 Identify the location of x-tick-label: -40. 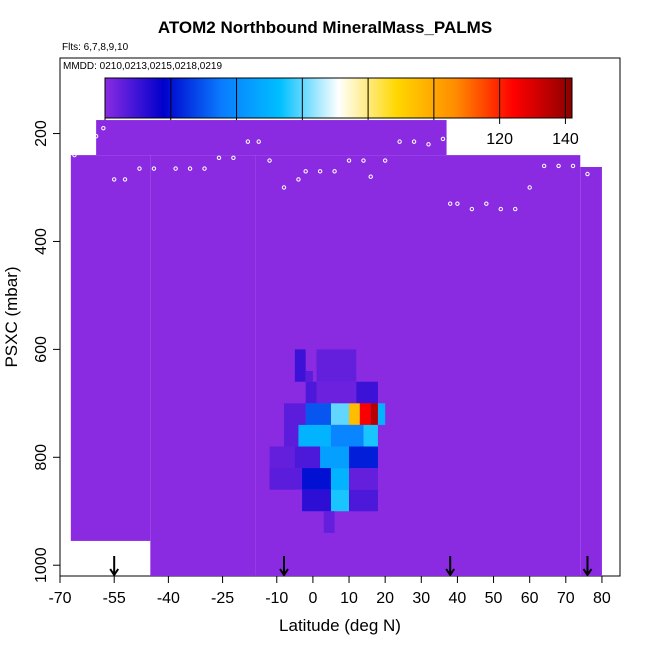
(168, 598).